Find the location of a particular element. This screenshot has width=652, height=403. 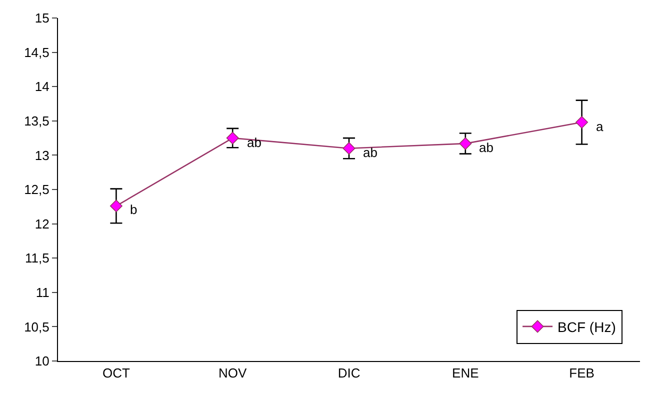

y-tick-label: 15 is located at coordinates (42, 18).